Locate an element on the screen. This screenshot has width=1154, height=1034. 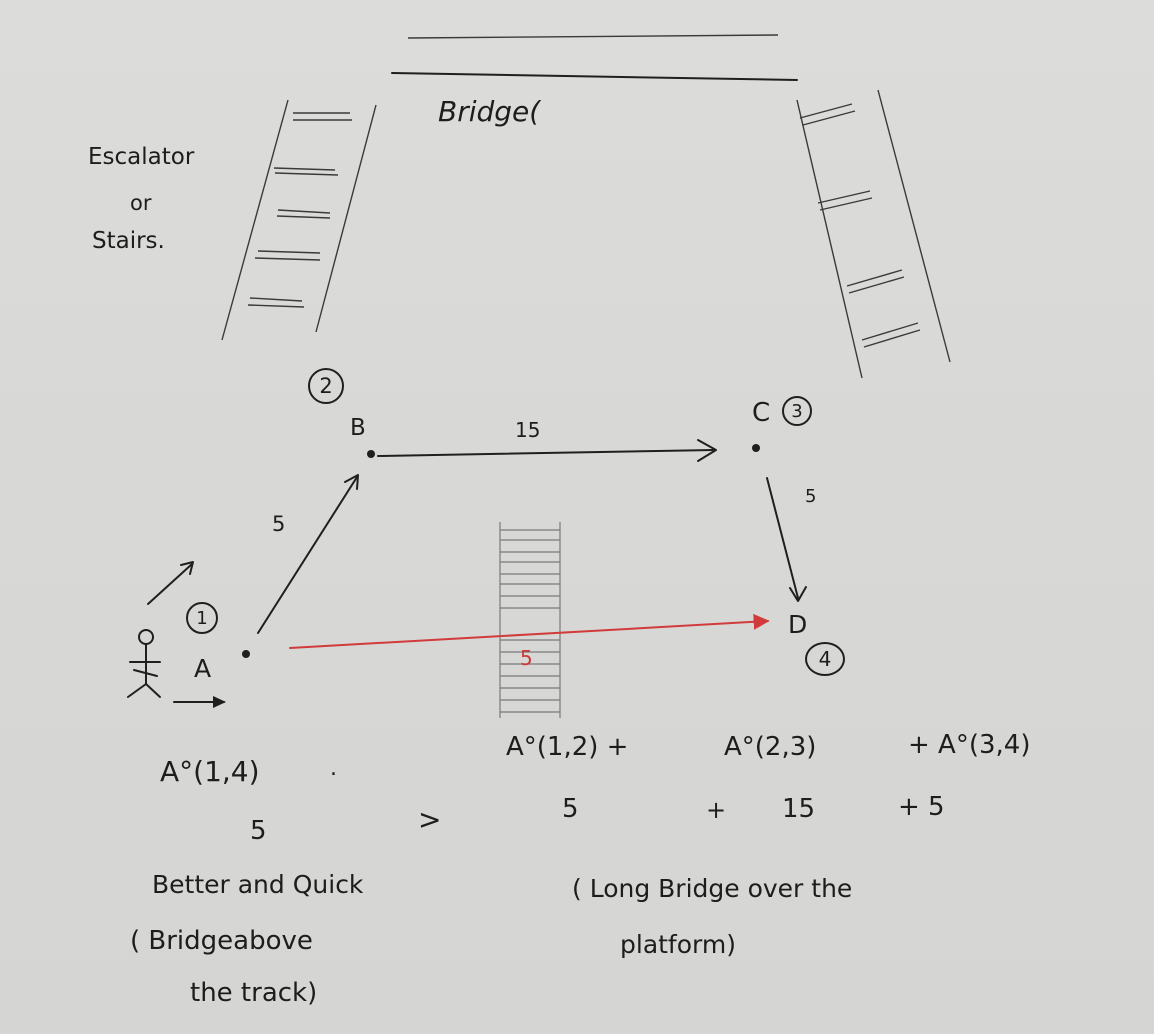
node-b-number-badge: 2 is located at coordinates (326, 386).